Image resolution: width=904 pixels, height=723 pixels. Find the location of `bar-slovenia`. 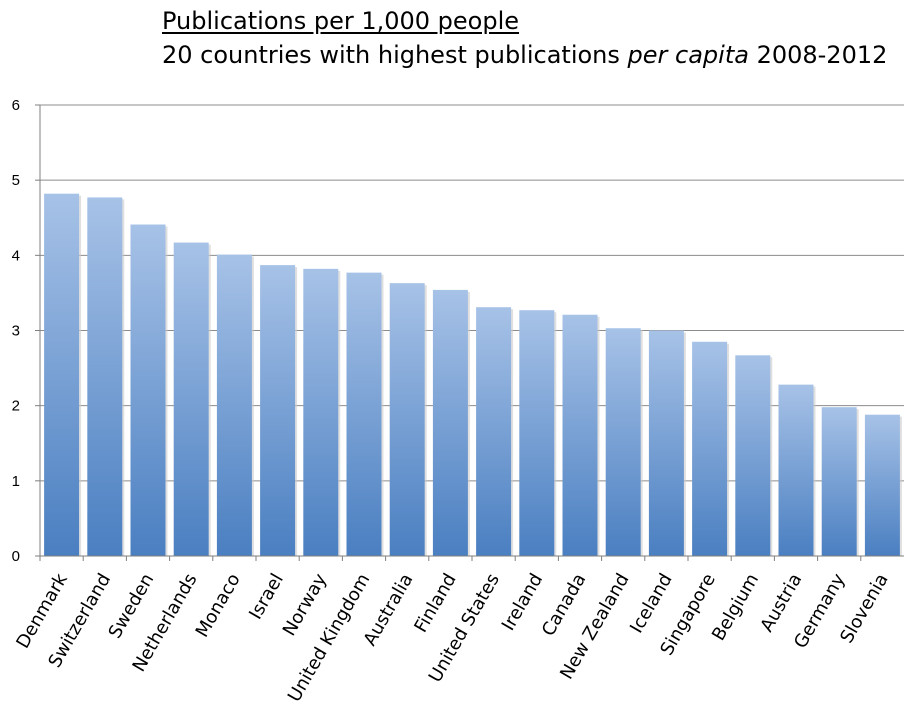

bar-slovenia is located at coordinates (882, 485).